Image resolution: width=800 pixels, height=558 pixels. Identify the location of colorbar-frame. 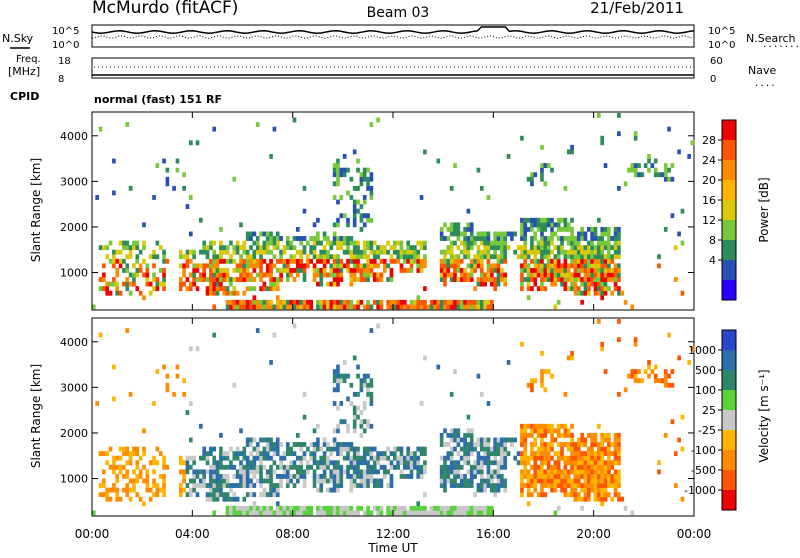
(729, 210).